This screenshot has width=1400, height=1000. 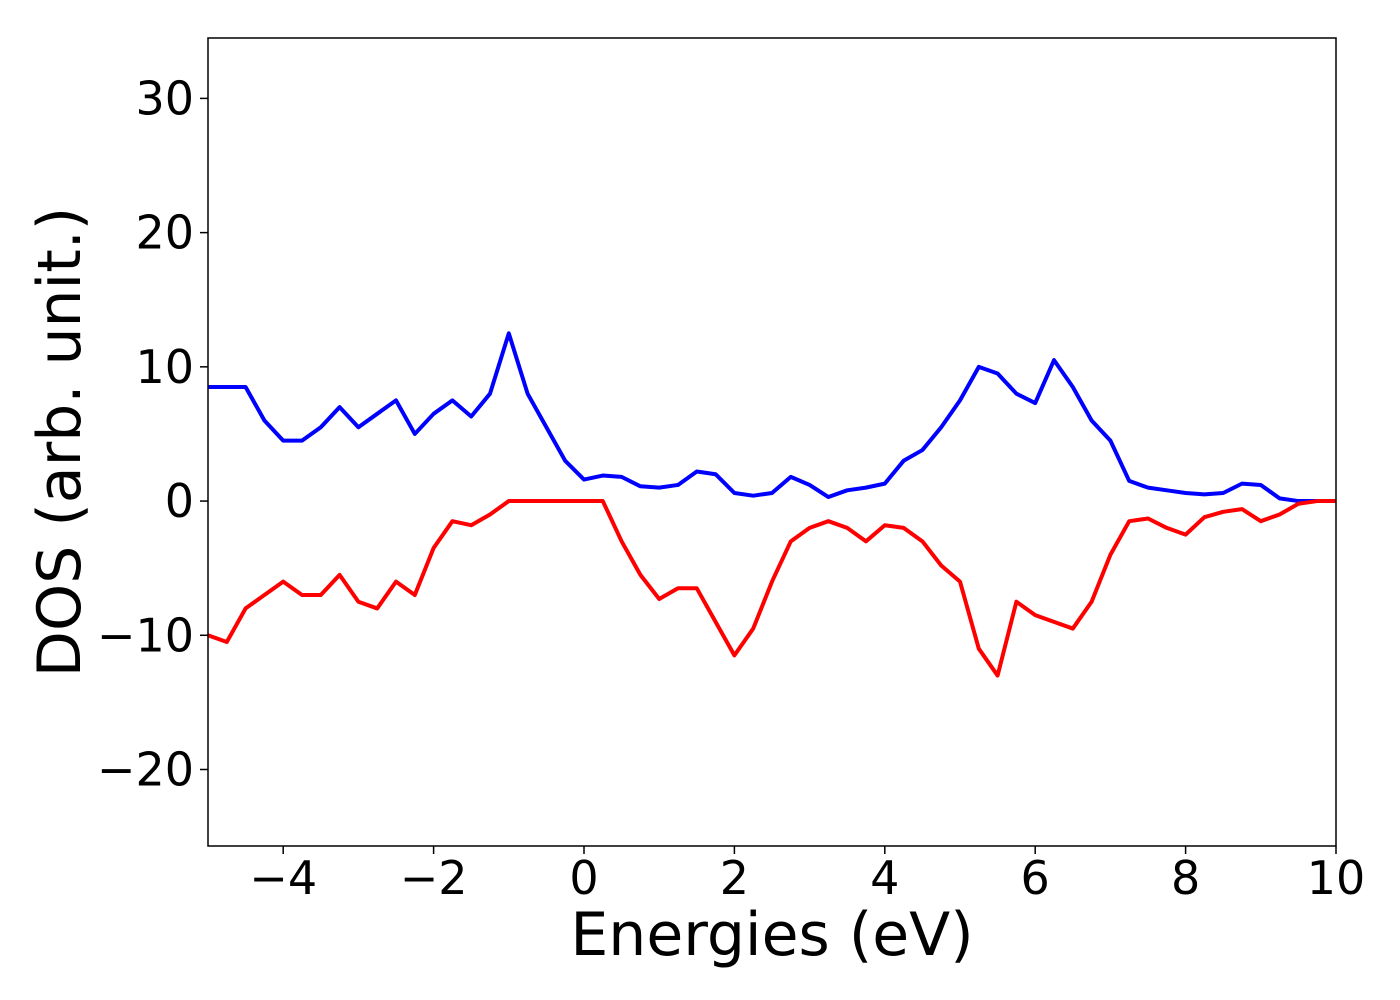 What do you see at coordinates (771, 935) in the screenshot?
I see `x-axis-label: Energies (eV)` at bounding box center [771, 935].